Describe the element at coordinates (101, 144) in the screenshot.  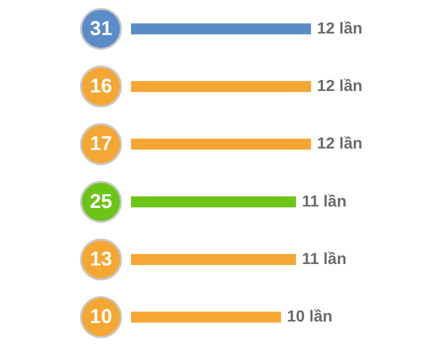
I see `y-tick-label: 17` at that location.